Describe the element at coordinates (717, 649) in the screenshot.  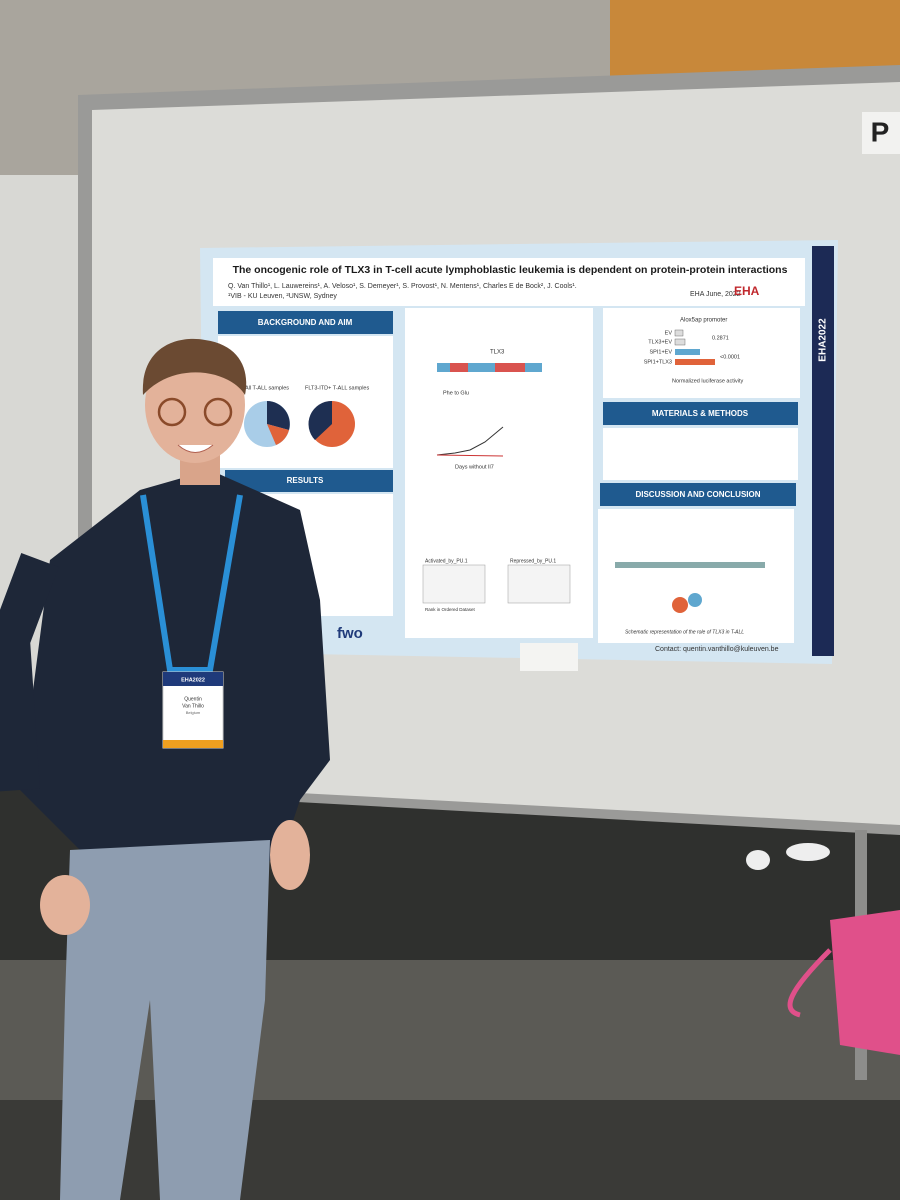
I see `contact: Contact: quentin.vanthillo@kuleuven.be` at that location.